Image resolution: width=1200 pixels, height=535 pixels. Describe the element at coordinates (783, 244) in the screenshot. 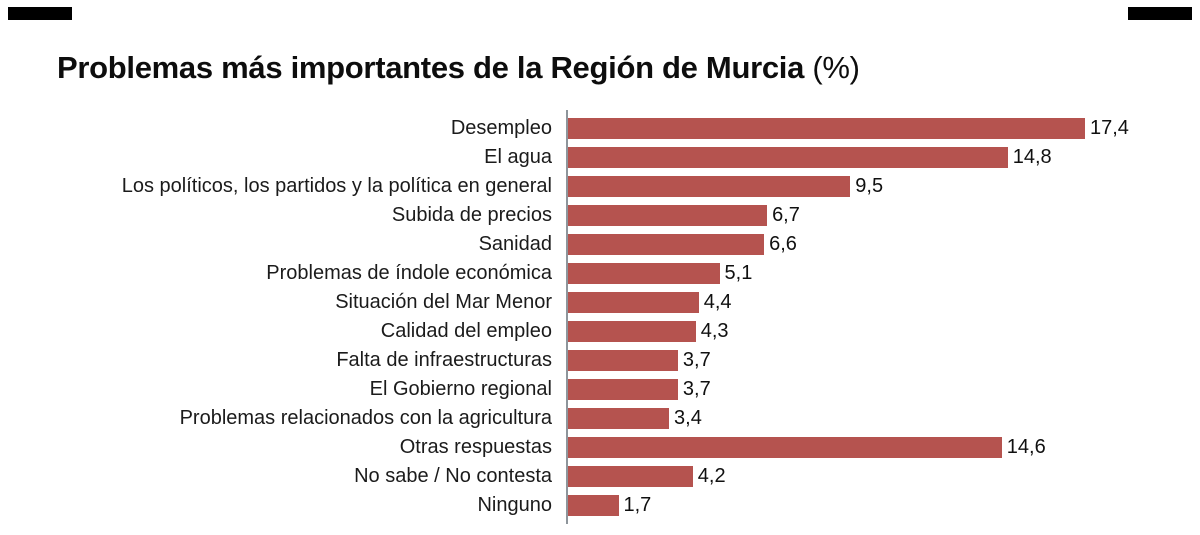

I see `value-label: 6,6` at that location.